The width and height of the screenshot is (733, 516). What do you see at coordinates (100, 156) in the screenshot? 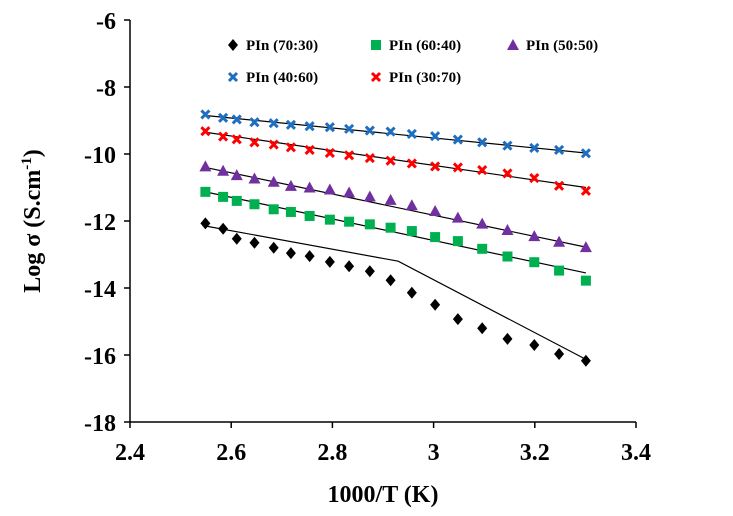
I see `y-tick-label: -10` at bounding box center [100, 156].